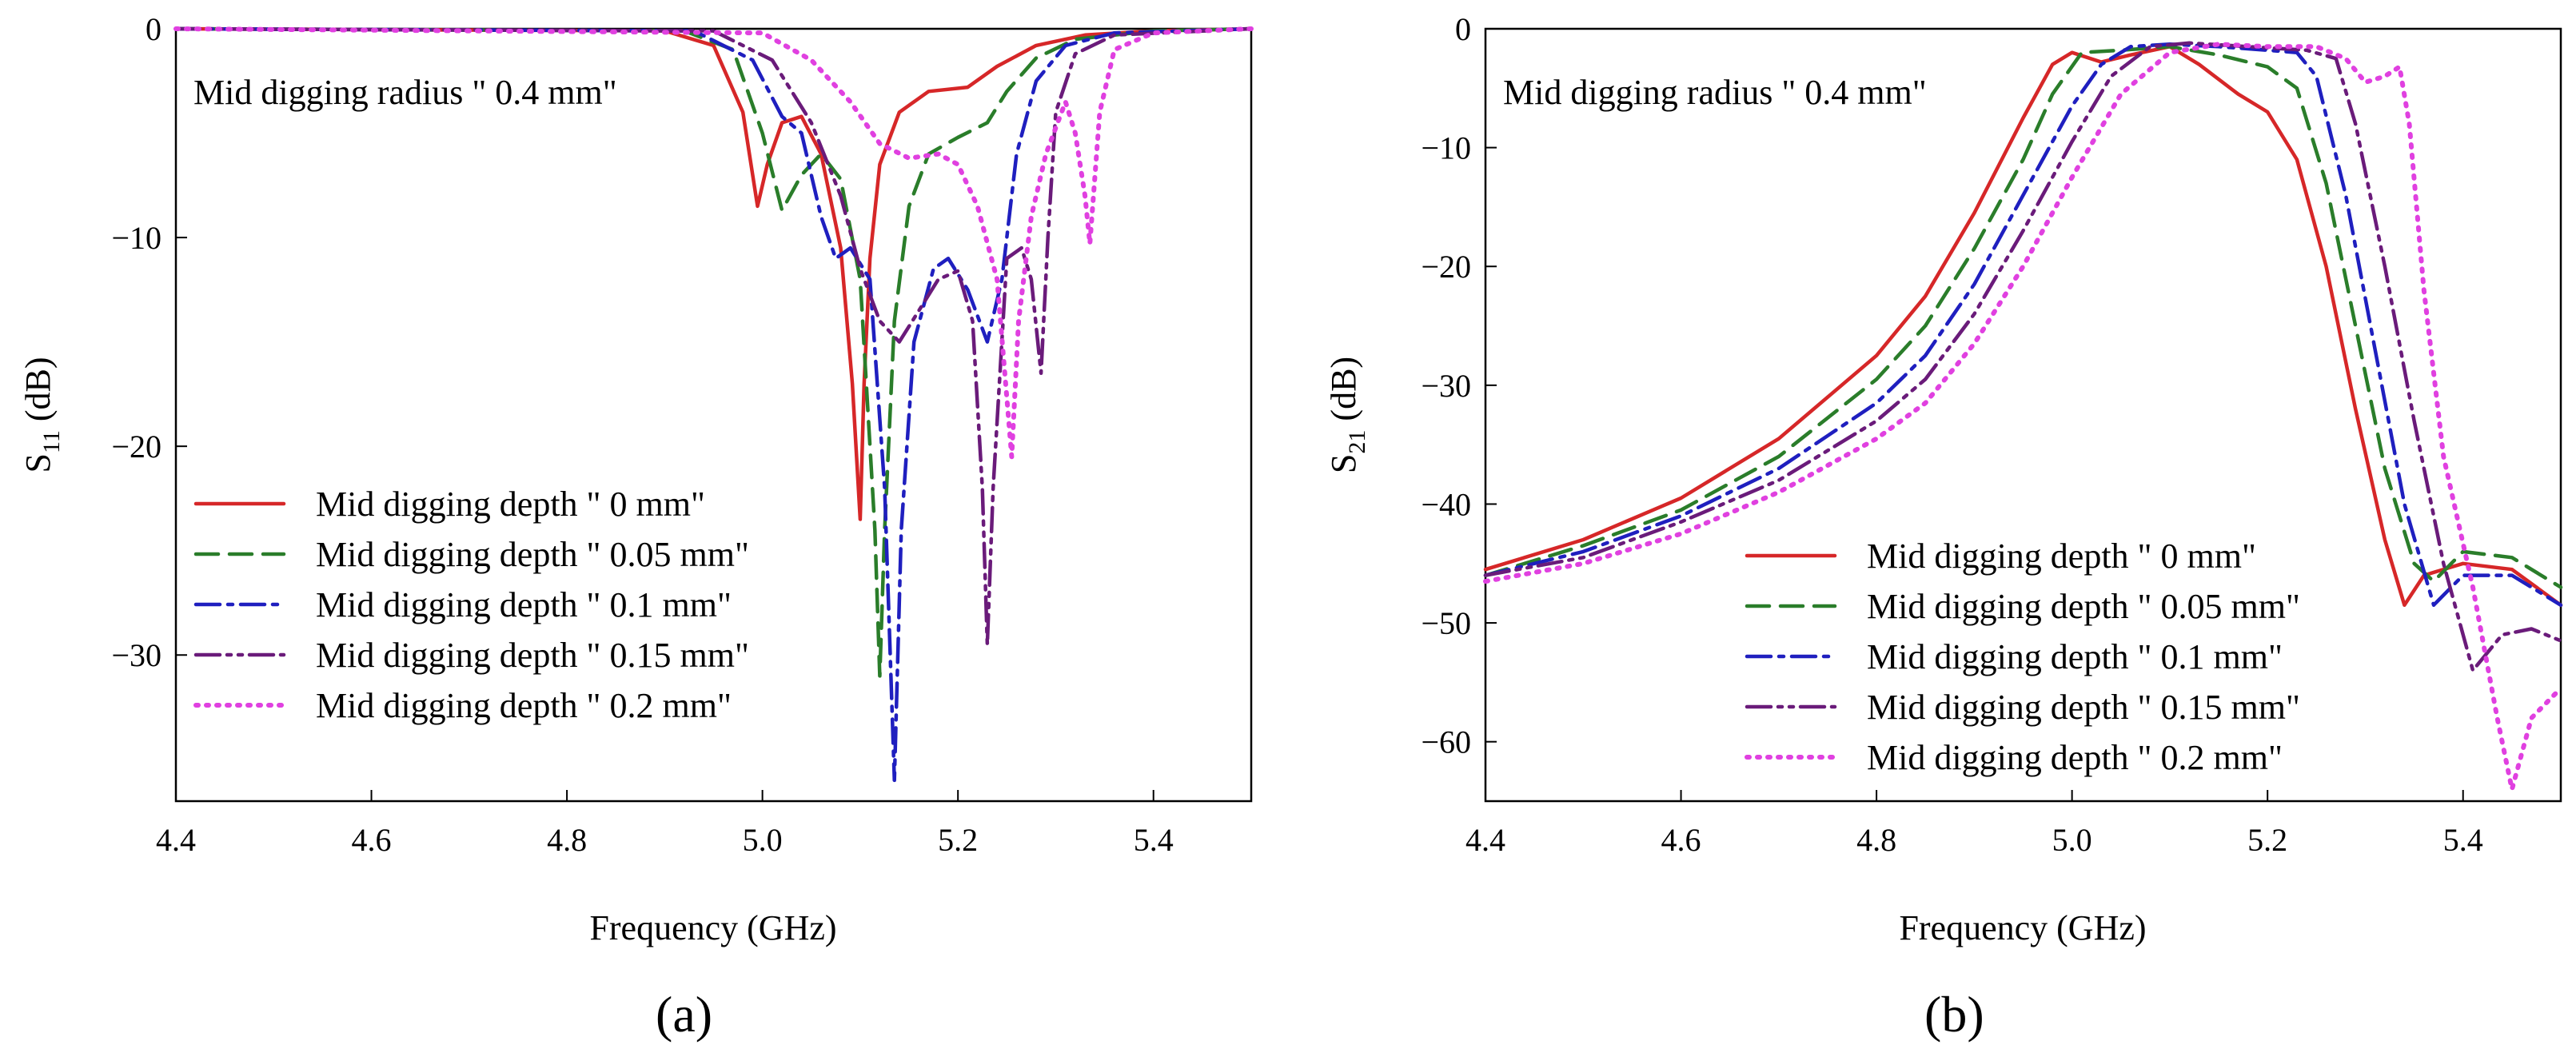 The image size is (2576, 1053). Describe the element at coordinates (1446, 623) in the screenshot. I see `y-tick-label: −50` at that location.